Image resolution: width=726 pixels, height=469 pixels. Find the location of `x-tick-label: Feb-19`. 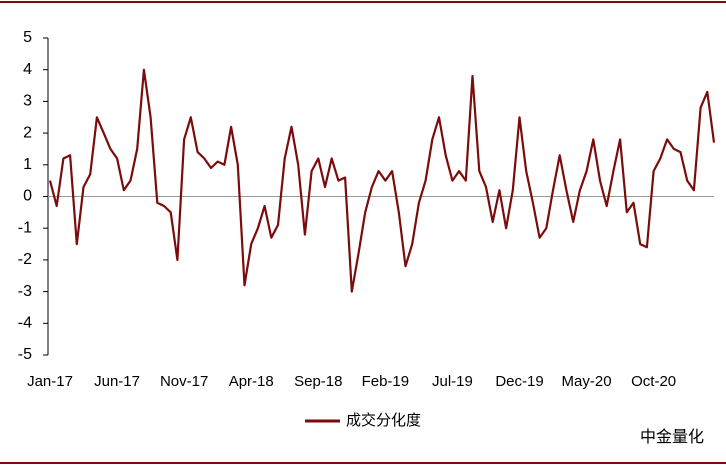

x-tick-label: Feb-19 is located at coordinates (386, 381).